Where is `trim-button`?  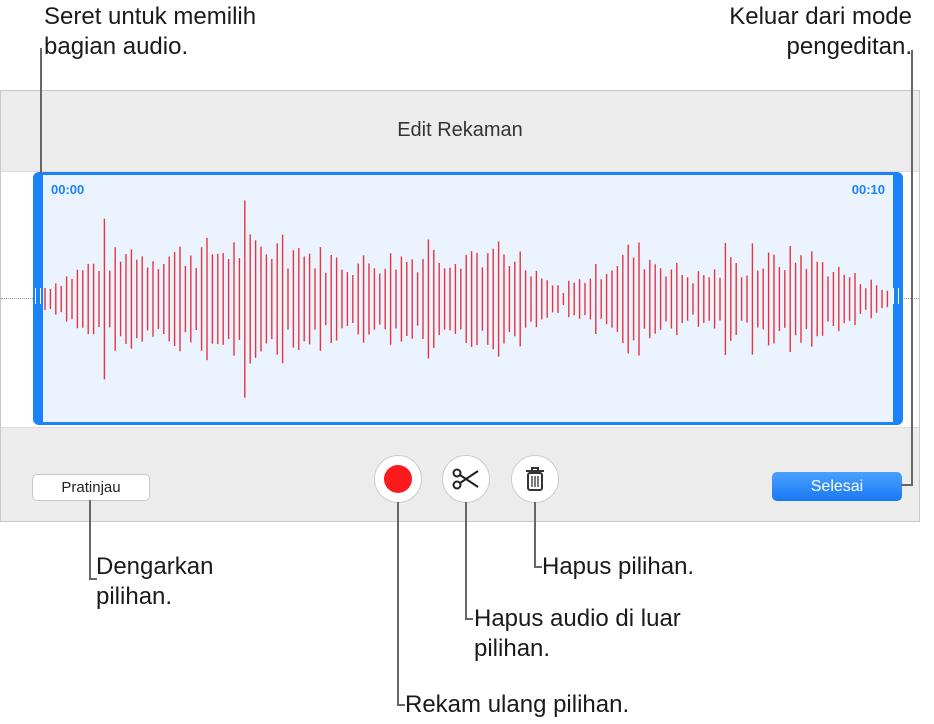 trim-button is located at coordinates (466, 479).